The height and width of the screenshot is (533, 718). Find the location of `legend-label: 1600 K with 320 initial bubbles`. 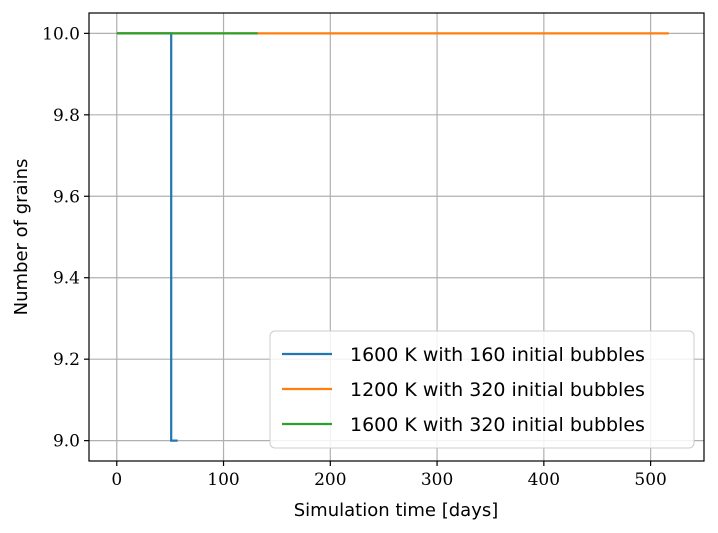

legend-label: 1600 K with 320 initial bubbles is located at coordinates (497, 425).